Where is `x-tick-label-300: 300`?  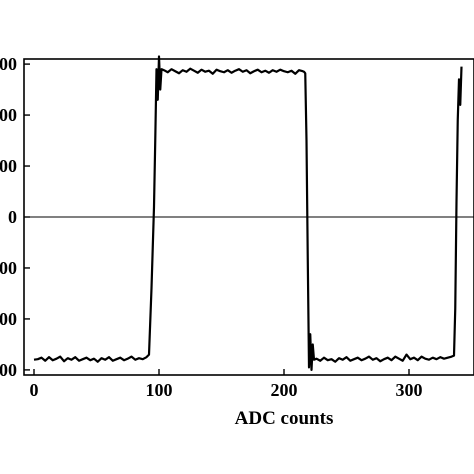
x-tick-label-300: 300 is located at coordinates (409, 390).